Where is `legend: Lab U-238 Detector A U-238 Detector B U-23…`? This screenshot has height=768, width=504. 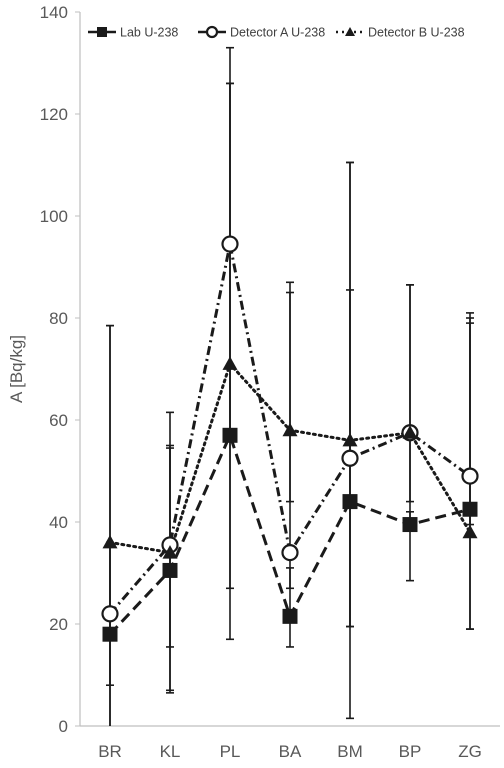
legend: Lab U-238 Detector A U-238 Detector B U-23… is located at coordinates (276, 33).